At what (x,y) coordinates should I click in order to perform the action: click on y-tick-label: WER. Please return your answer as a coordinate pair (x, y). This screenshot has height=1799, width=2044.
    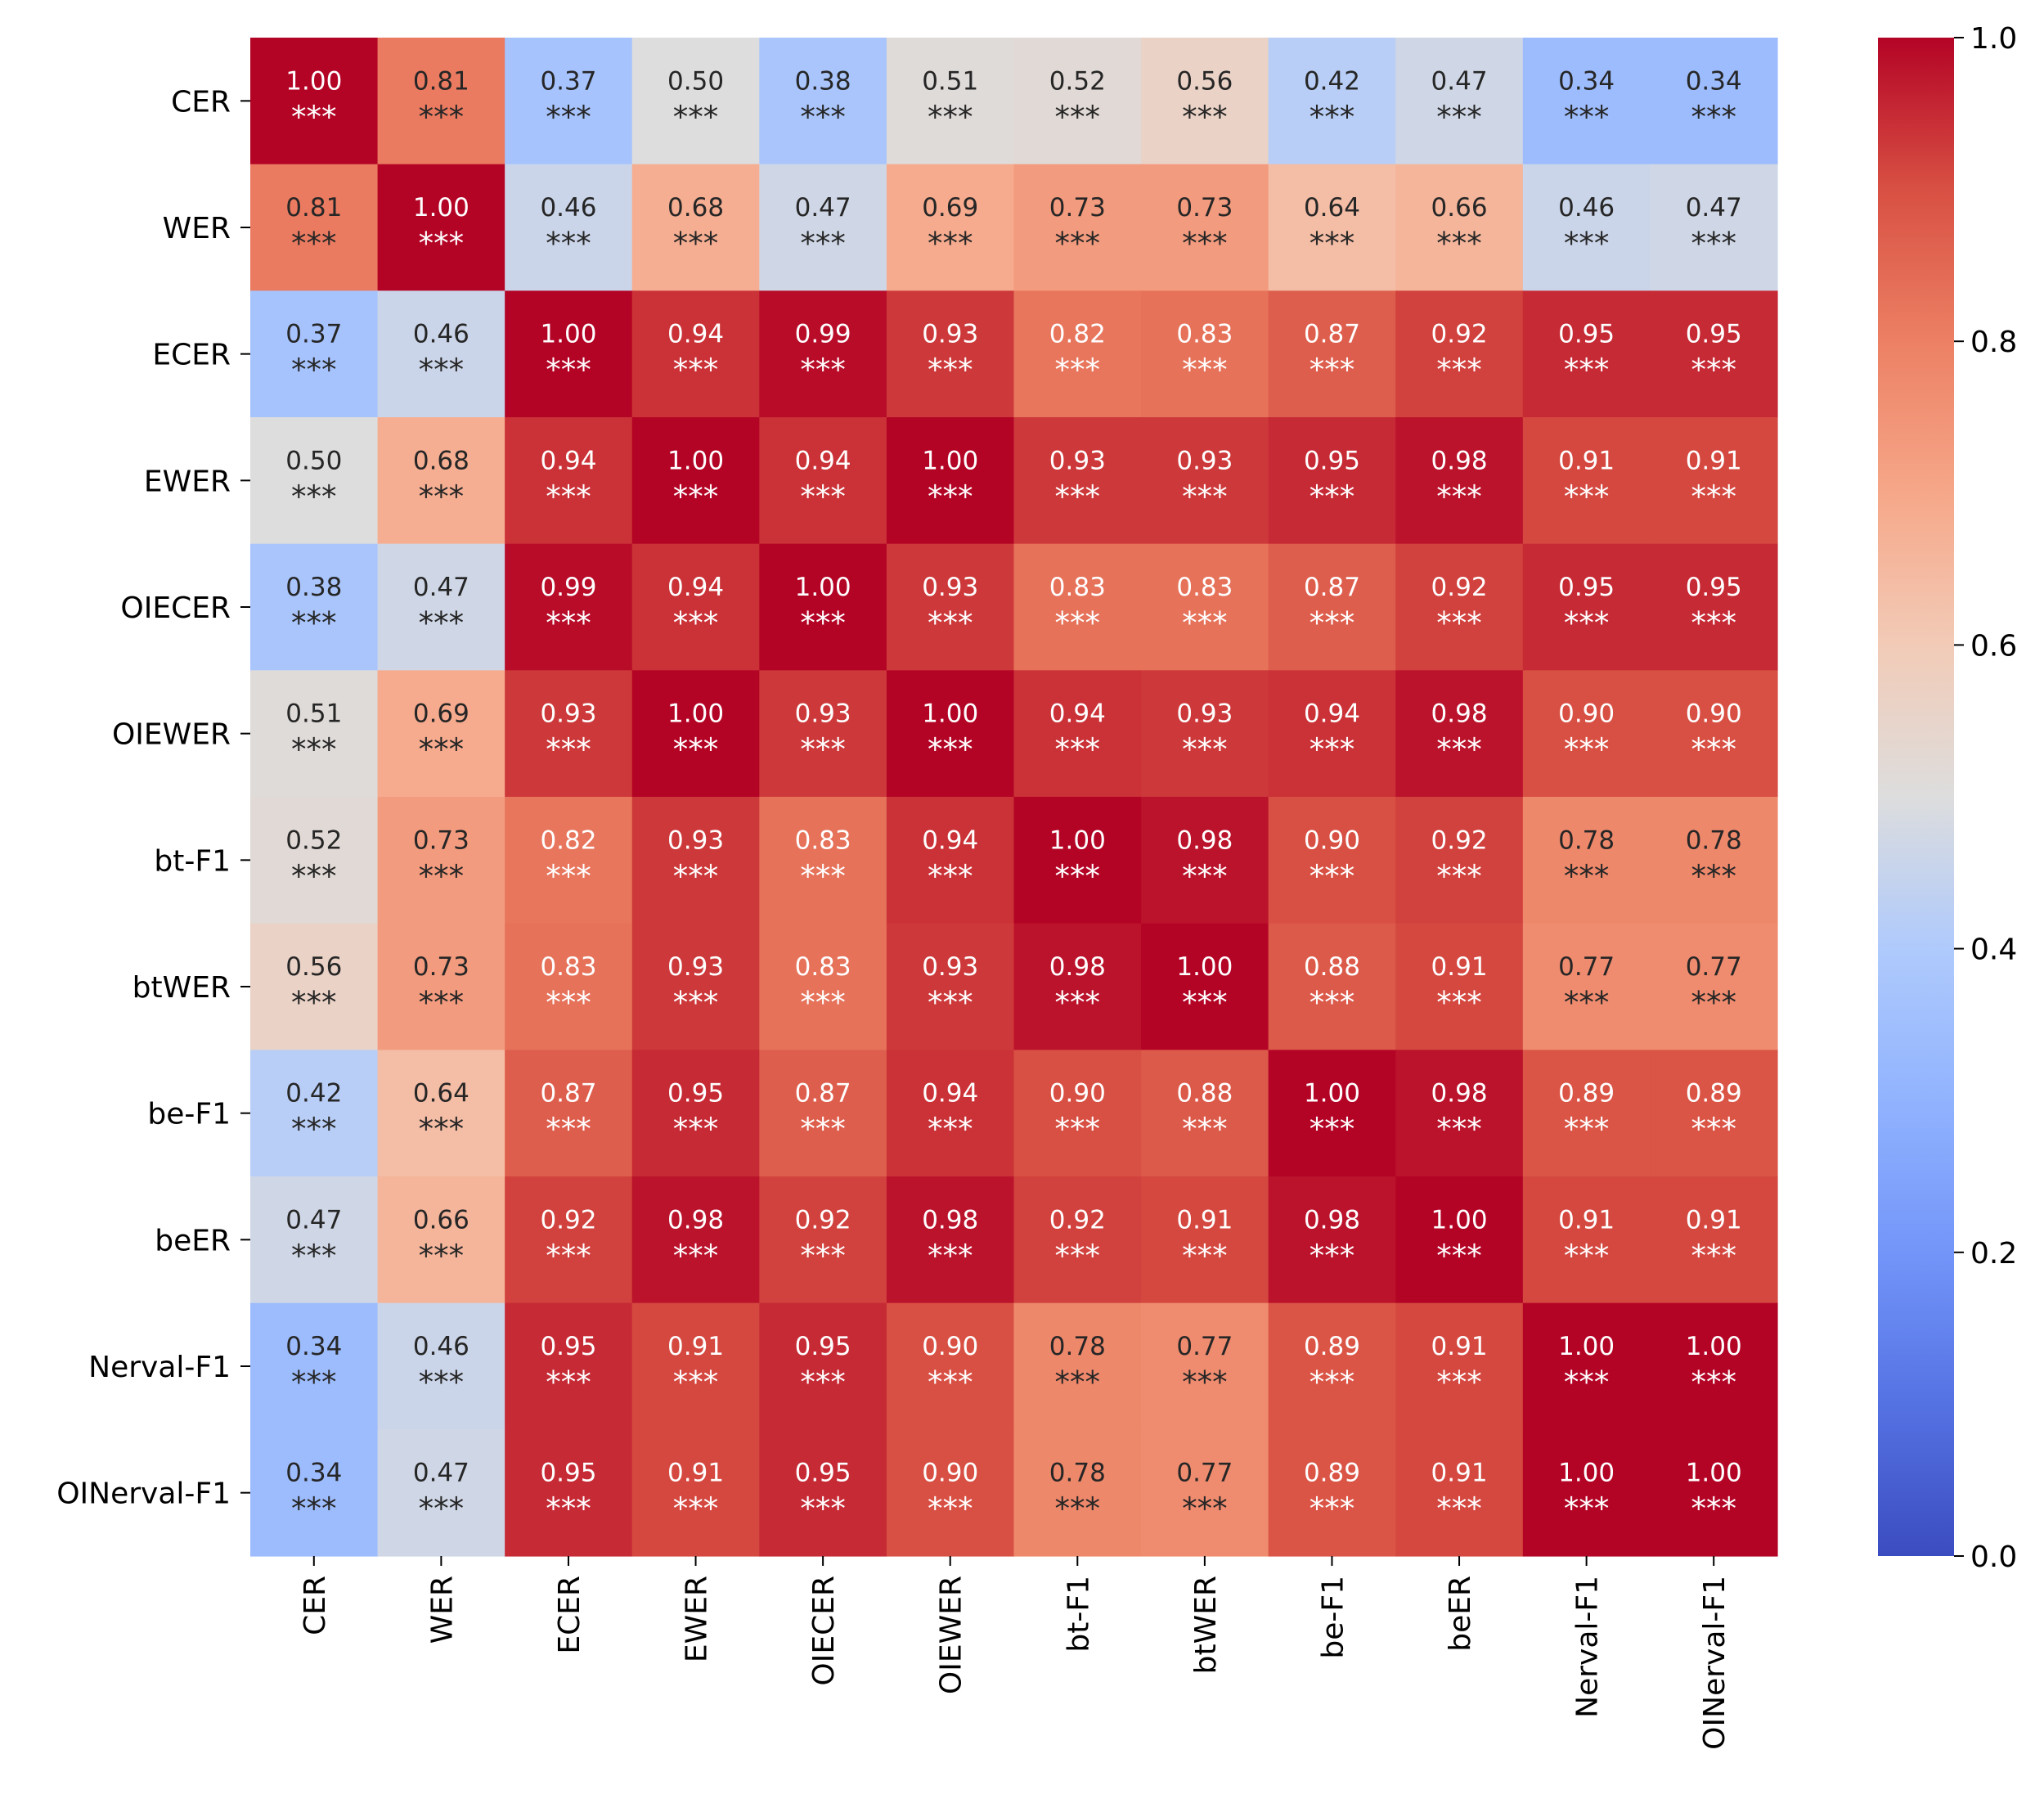
    Looking at the image, I should click on (197, 229).